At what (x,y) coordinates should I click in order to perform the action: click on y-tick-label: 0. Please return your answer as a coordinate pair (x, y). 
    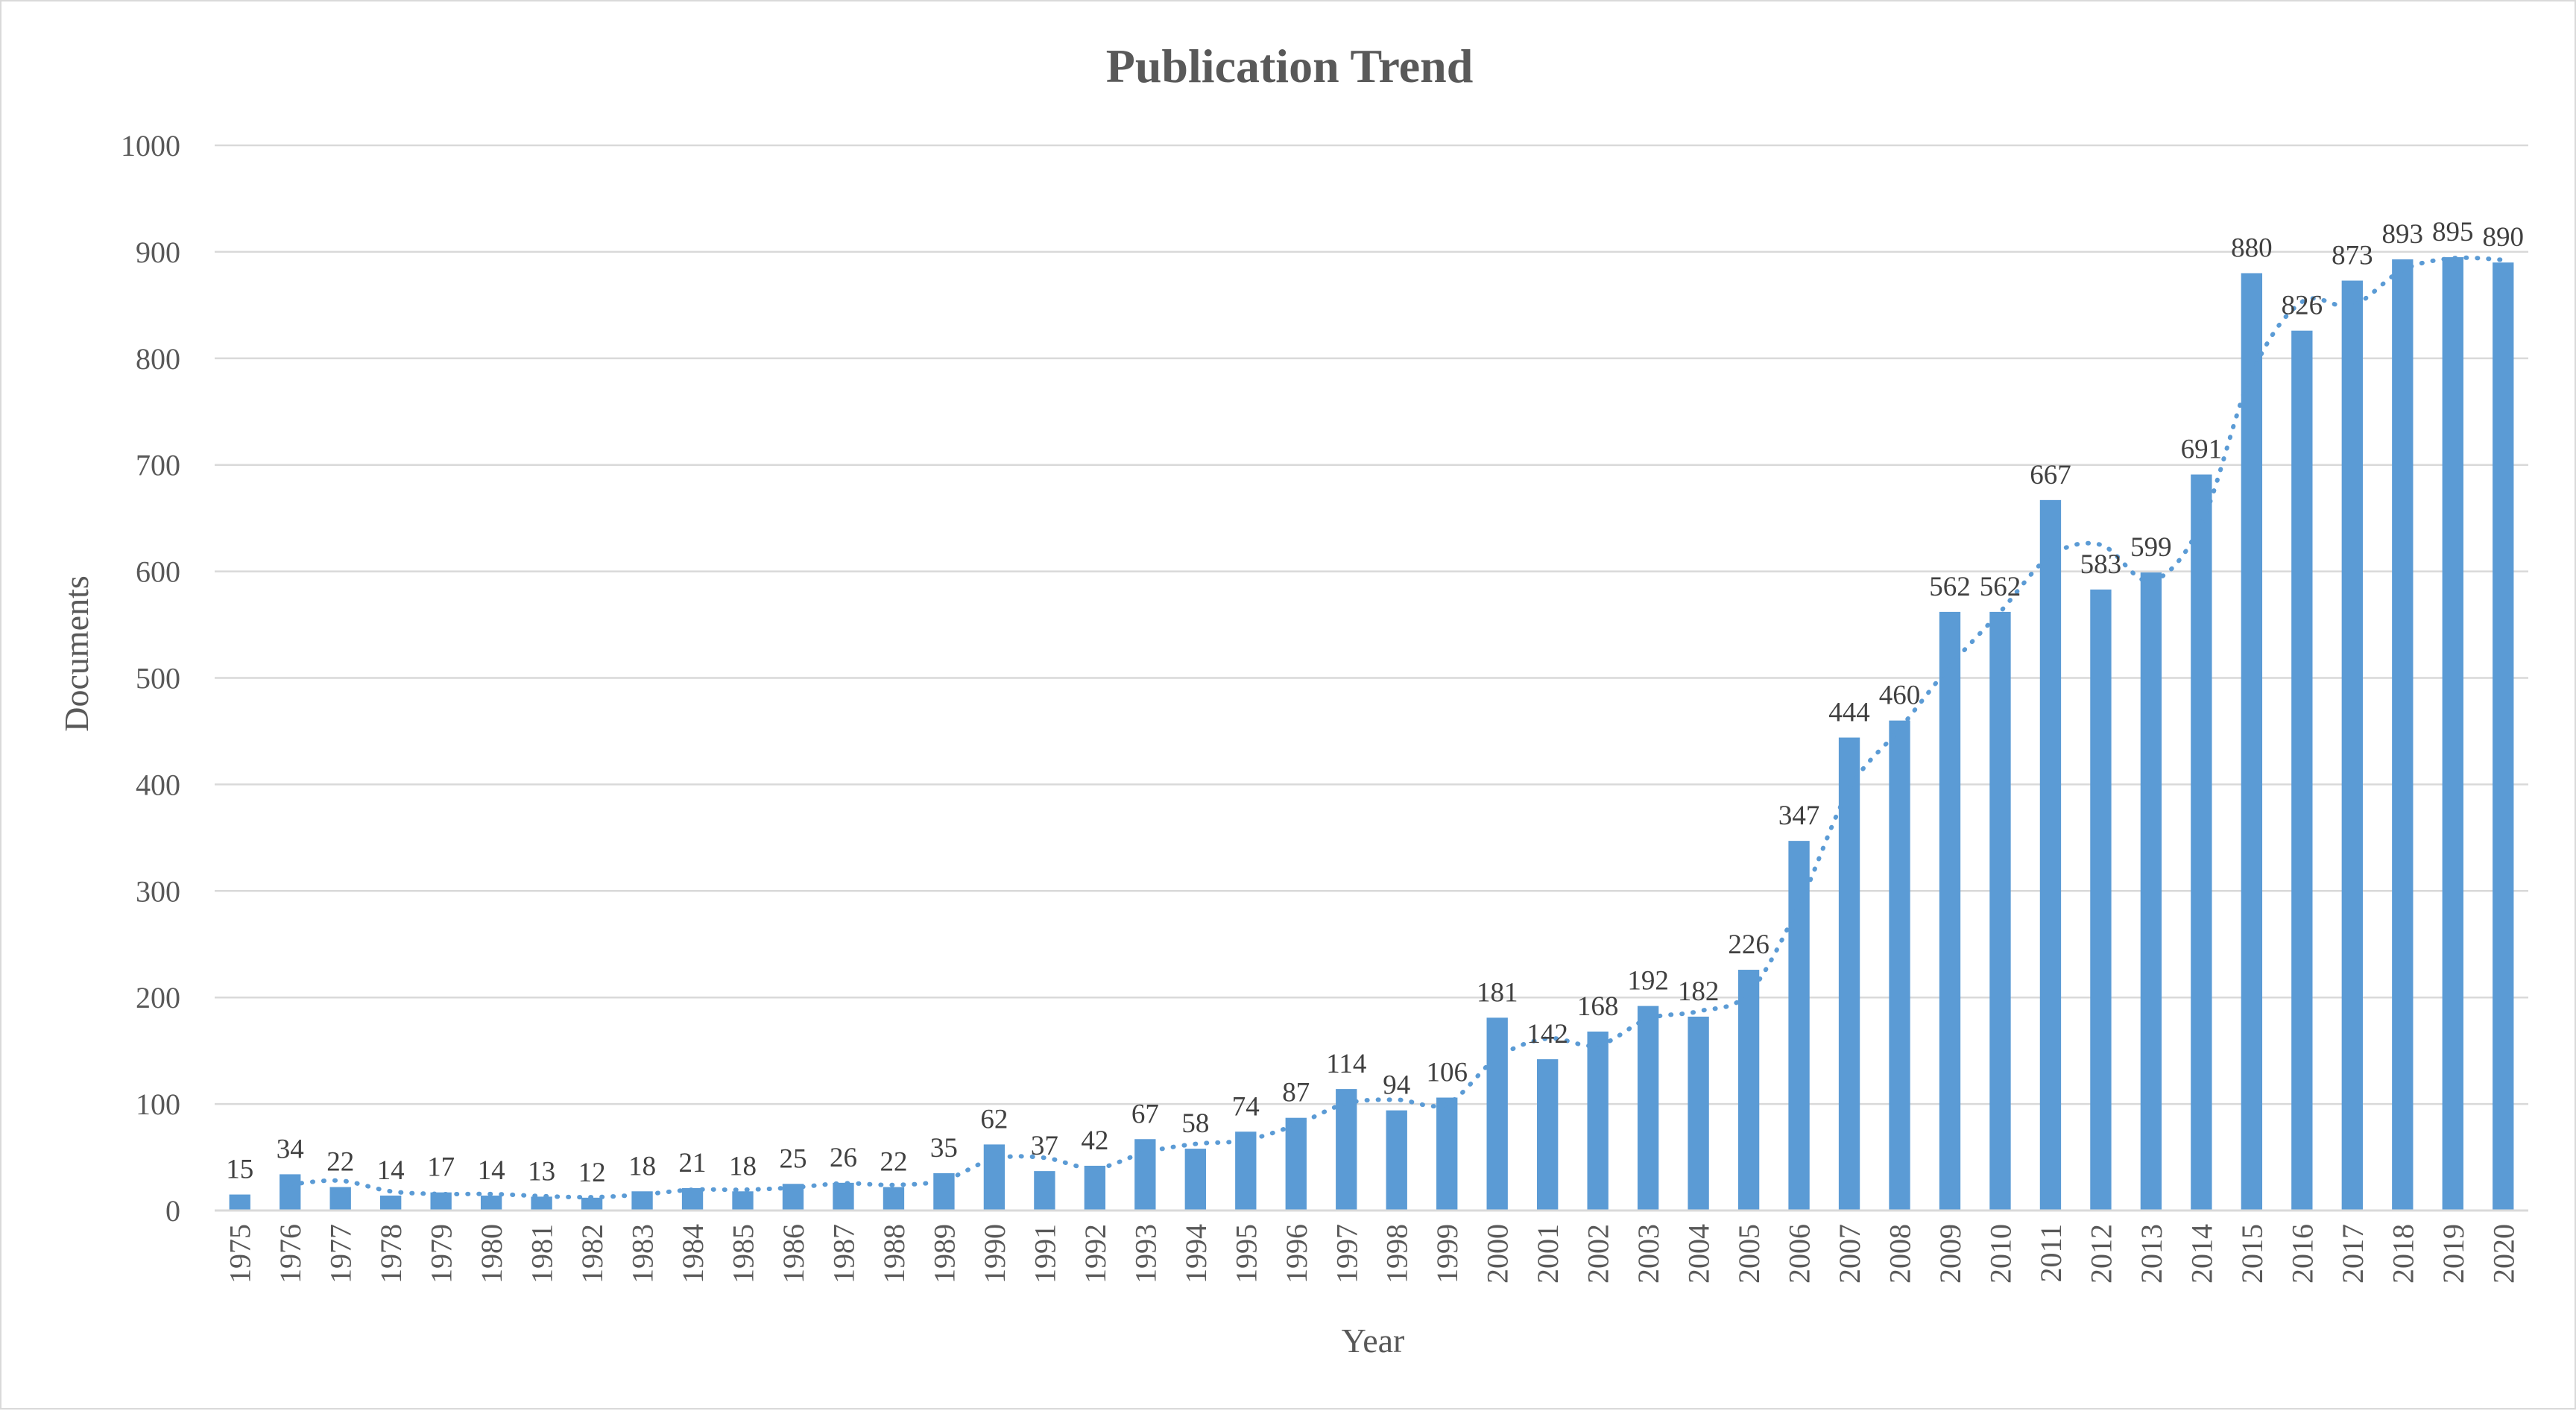
    Looking at the image, I should click on (172, 1211).